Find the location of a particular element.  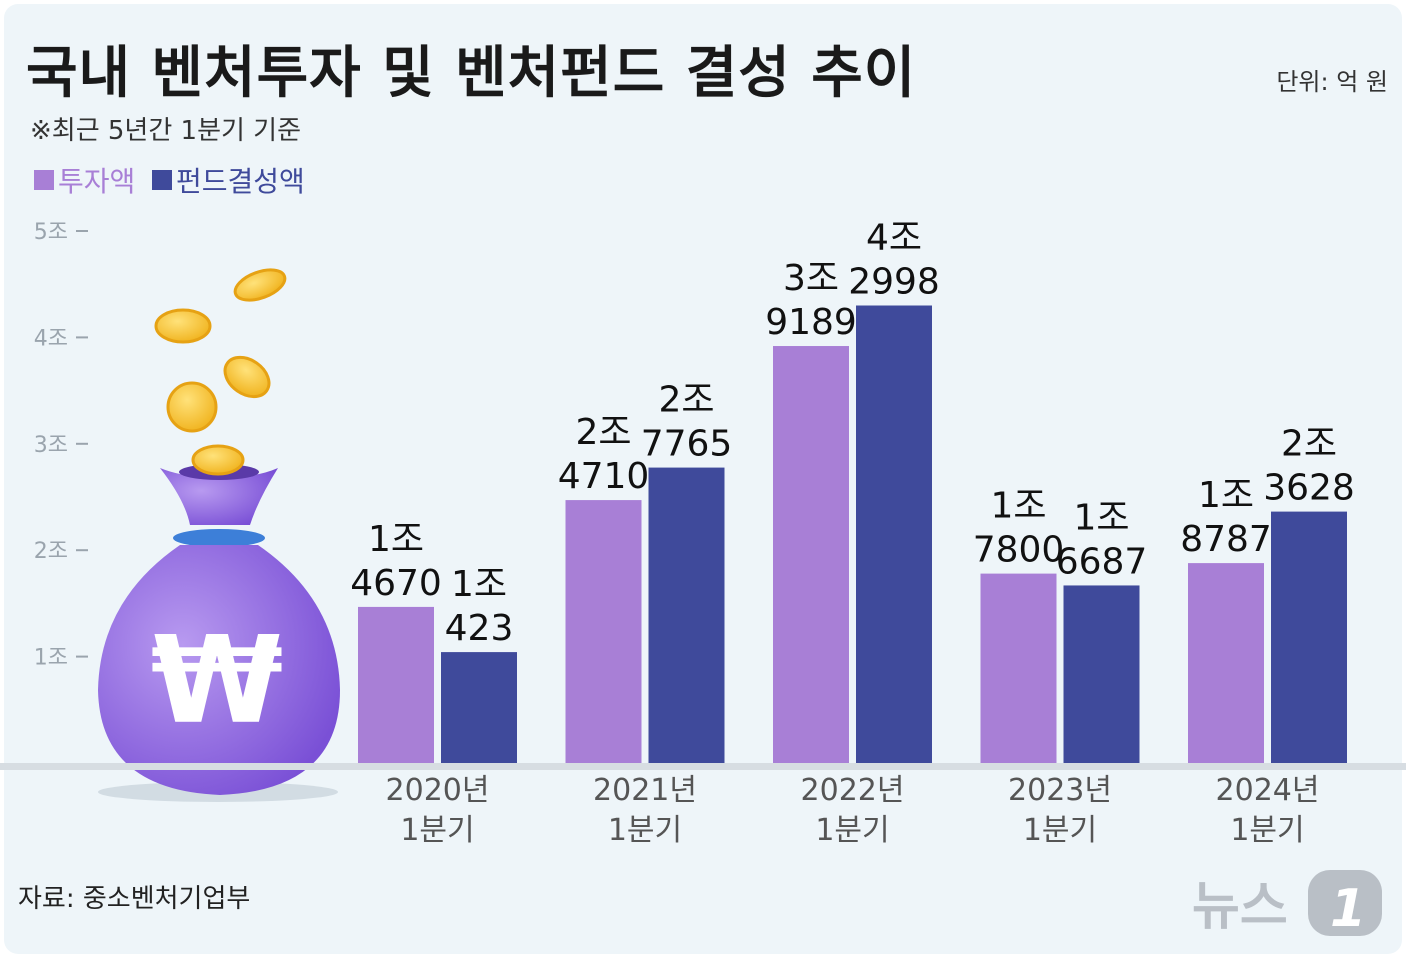

legend-invest-label: 투자액 is located at coordinates (97, 181).